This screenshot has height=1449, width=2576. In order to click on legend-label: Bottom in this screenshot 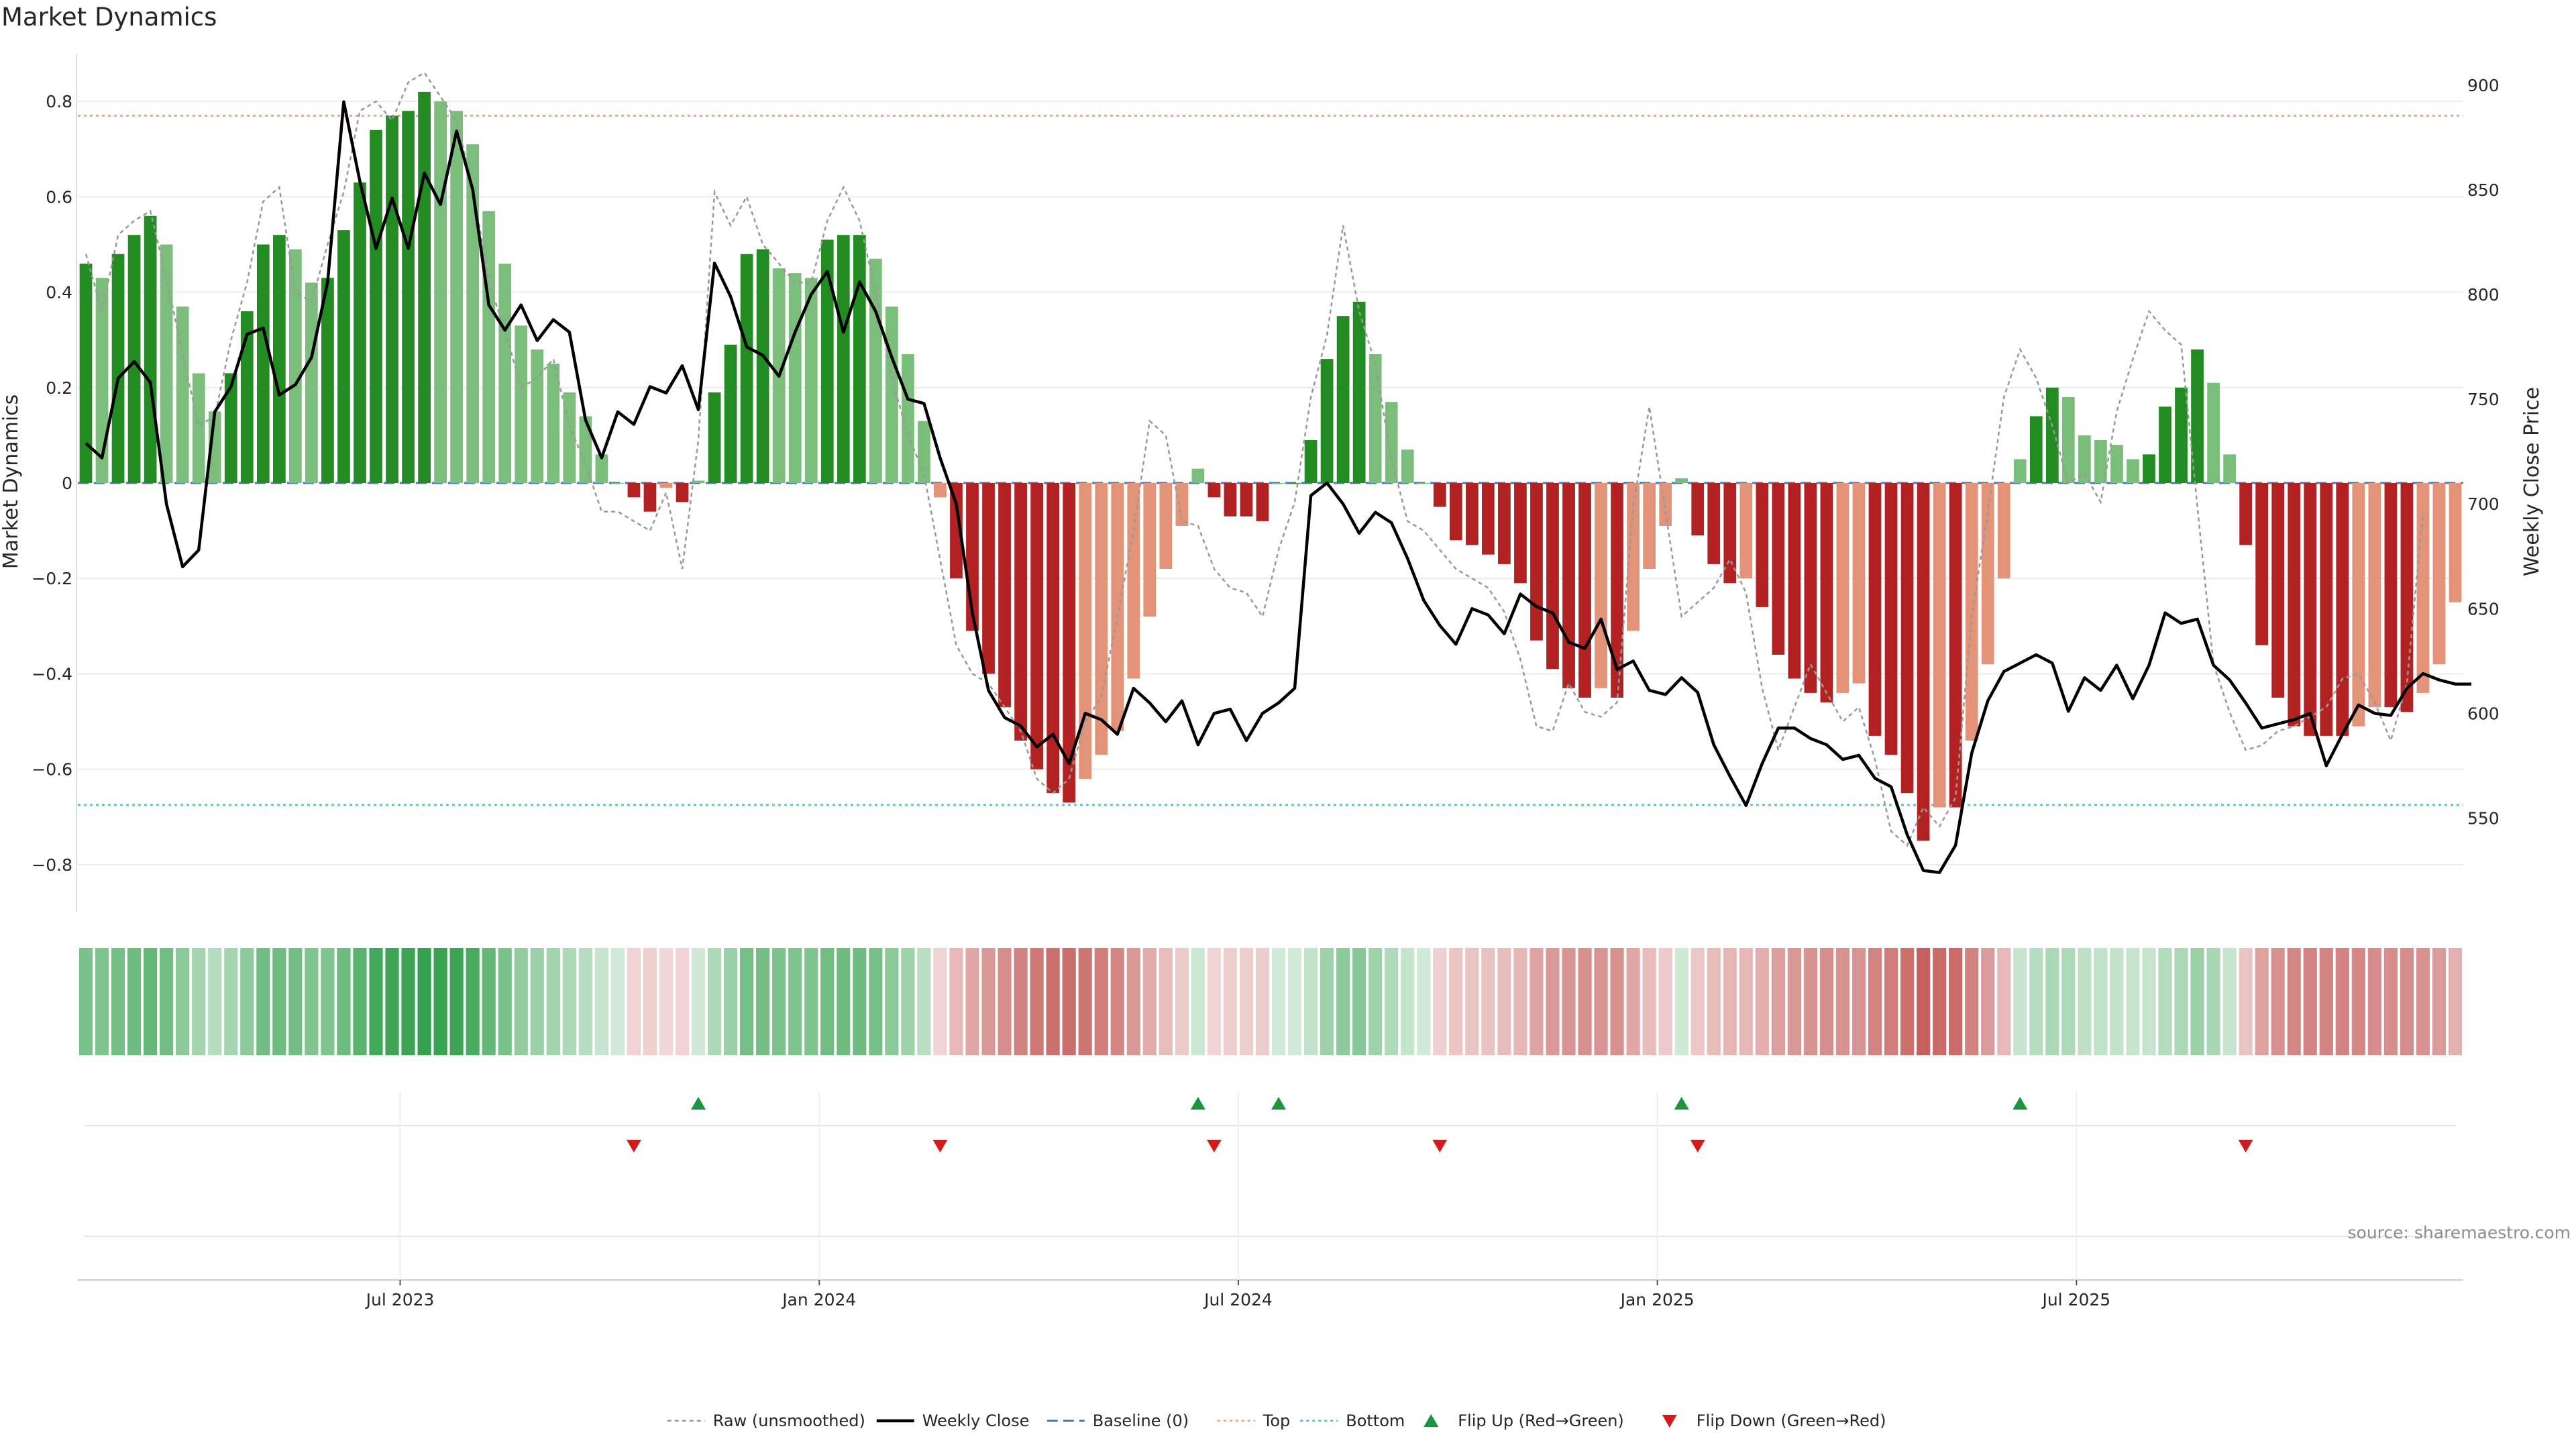, I will do `click(1375, 1420)`.